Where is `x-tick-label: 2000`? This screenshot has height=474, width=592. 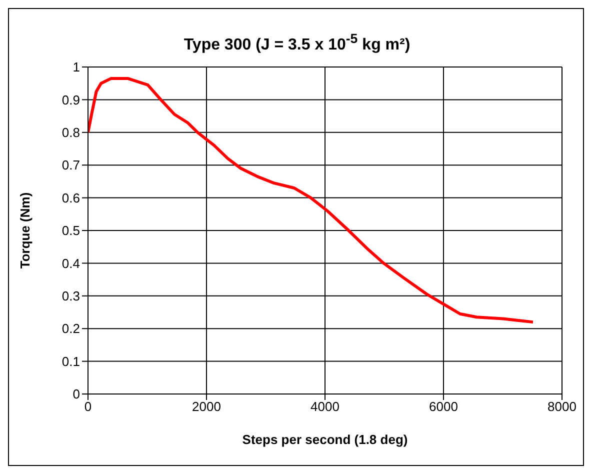 x-tick-label: 2000 is located at coordinates (206, 406).